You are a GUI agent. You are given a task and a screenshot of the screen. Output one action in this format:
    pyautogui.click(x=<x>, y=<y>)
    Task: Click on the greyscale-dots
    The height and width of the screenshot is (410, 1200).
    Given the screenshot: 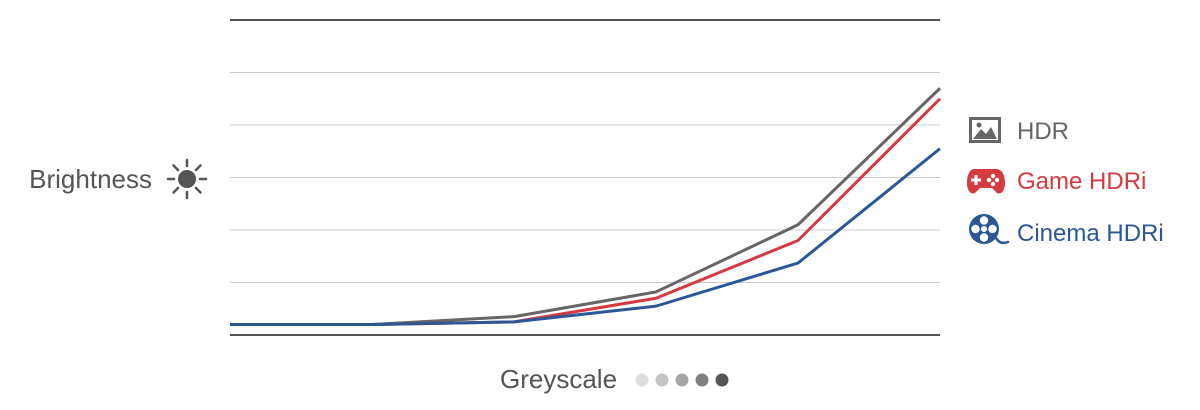 What is the action you would take?
    pyautogui.click(x=682, y=380)
    